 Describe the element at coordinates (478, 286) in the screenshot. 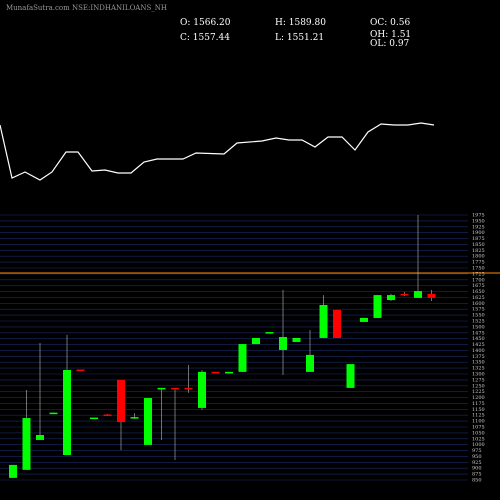

I see `y-tick-label: 1675` at that location.